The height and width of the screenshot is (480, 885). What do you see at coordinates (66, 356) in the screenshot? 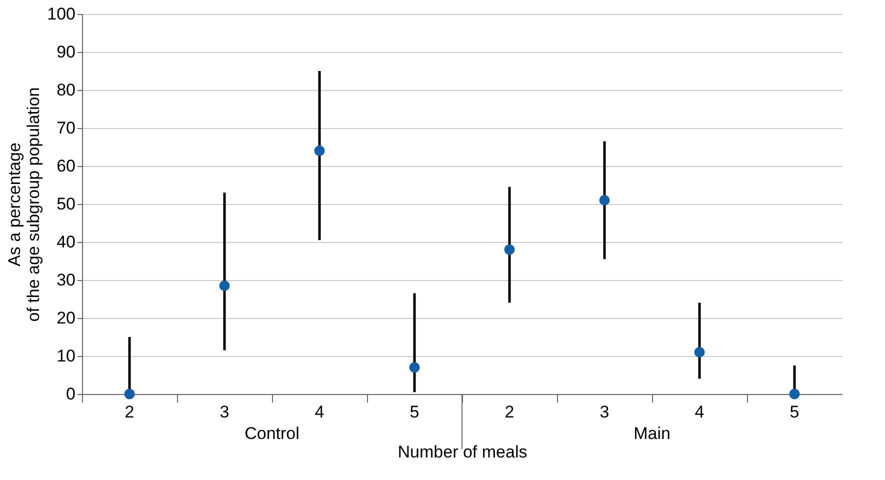
I see `y-tick-label: 10` at bounding box center [66, 356].